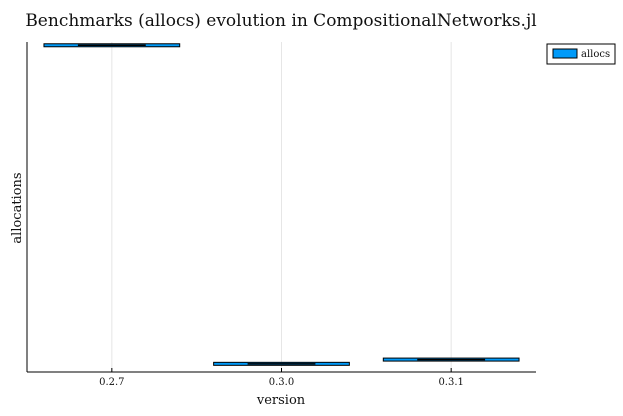  I want to click on x-axis-label: version, so click(281, 400).